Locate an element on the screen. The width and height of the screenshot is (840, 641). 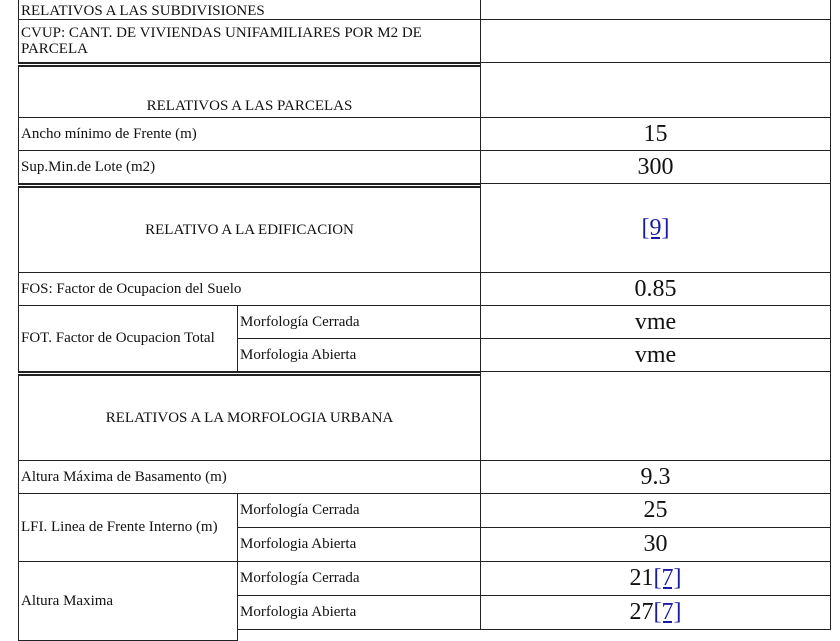
value-cell: 21 [7] is located at coordinates (655, 578).